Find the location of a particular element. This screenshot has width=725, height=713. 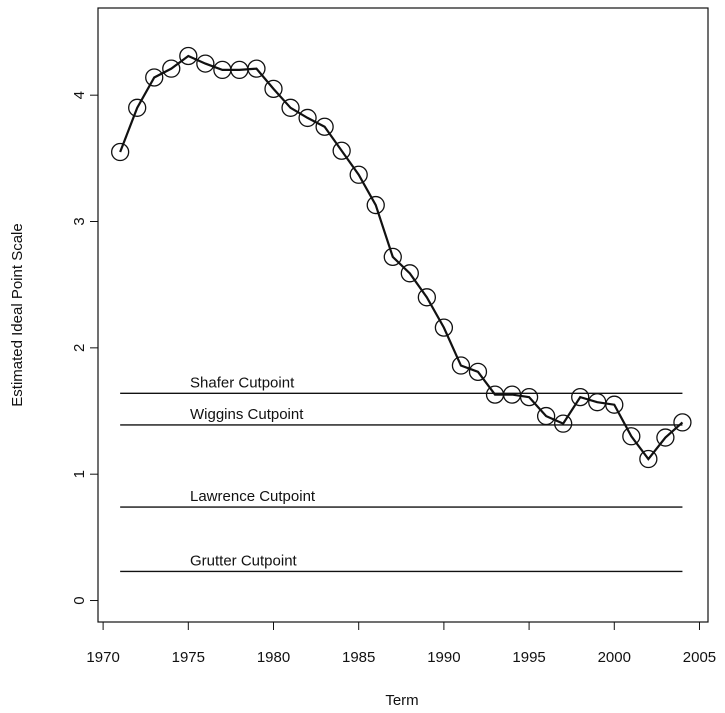

x-tick-label: 1970 is located at coordinates (102, 657).